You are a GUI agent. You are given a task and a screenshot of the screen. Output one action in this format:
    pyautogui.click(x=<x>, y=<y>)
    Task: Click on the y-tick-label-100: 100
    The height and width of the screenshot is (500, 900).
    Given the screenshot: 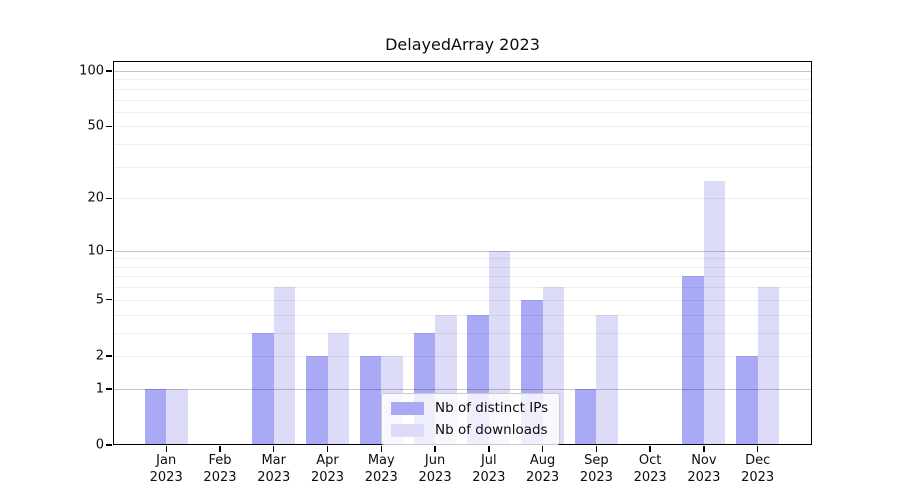 What is the action you would take?
    pyautogui.click(x=91, y=71)
    